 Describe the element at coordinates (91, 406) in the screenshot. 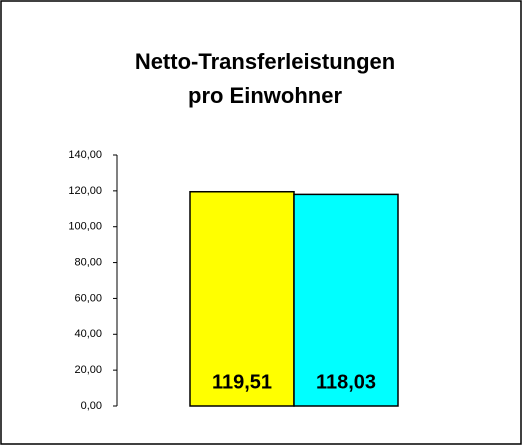

I see `y-tick-label: 0,00` at that location.